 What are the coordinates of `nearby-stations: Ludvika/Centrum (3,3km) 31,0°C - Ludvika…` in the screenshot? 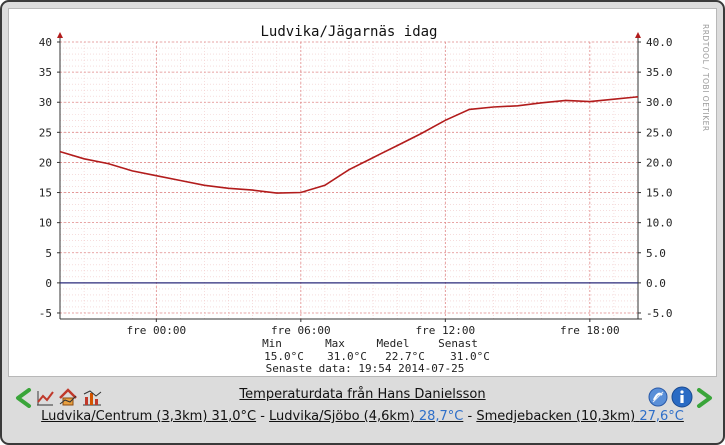 It's located at (362, 416).